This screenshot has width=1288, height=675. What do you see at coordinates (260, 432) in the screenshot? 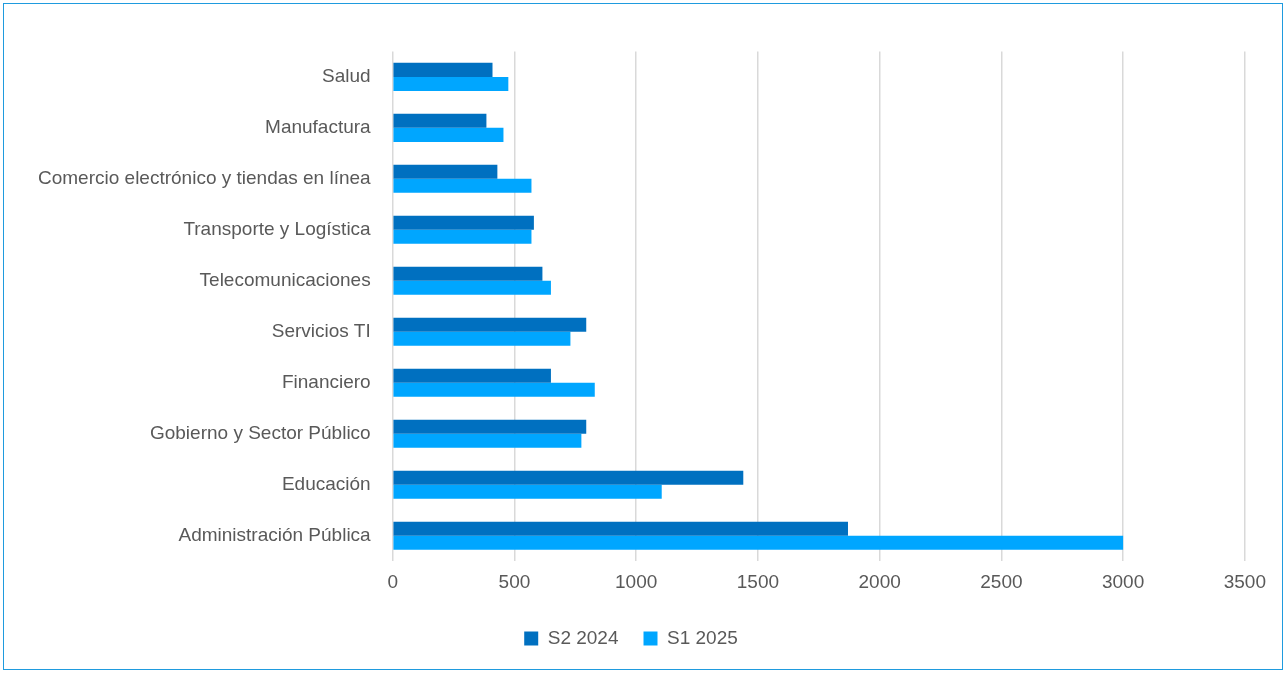
I see `y-tick-label: Gobierno y Sector Público` at bounding box center [260, 432].